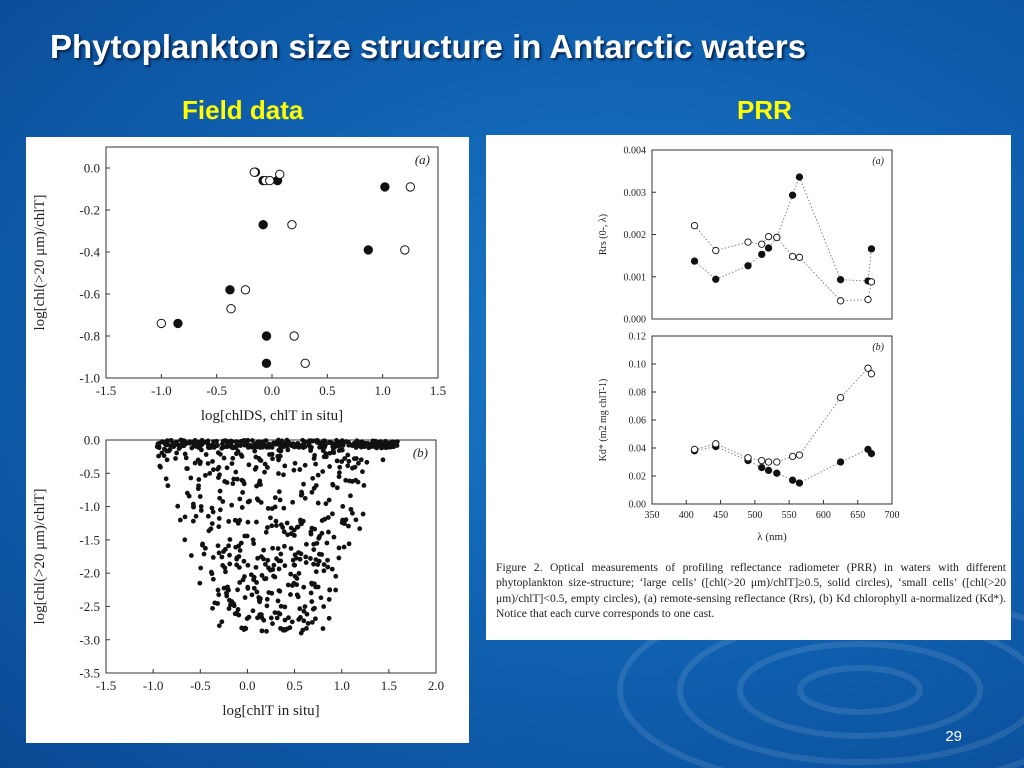 The width and height of the screenshot is (1024, 768). What do you see at coordinates (89, 606) in the screenshot?
I see `y-tick-label: -2.5` at bounding box center [89, 606].